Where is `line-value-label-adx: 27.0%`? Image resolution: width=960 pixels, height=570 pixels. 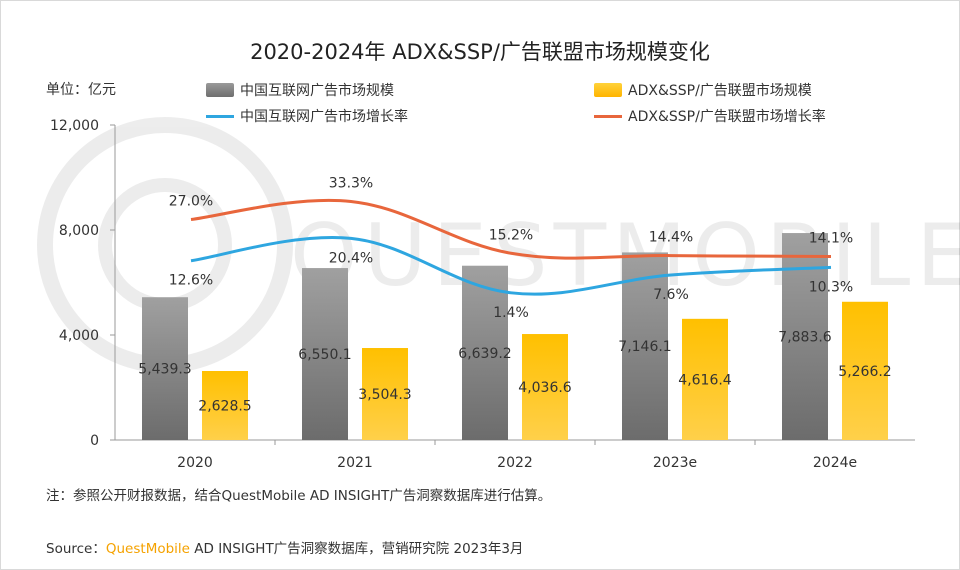 line-value-label-adx: 27.0% is located at coordinates (191, 202).